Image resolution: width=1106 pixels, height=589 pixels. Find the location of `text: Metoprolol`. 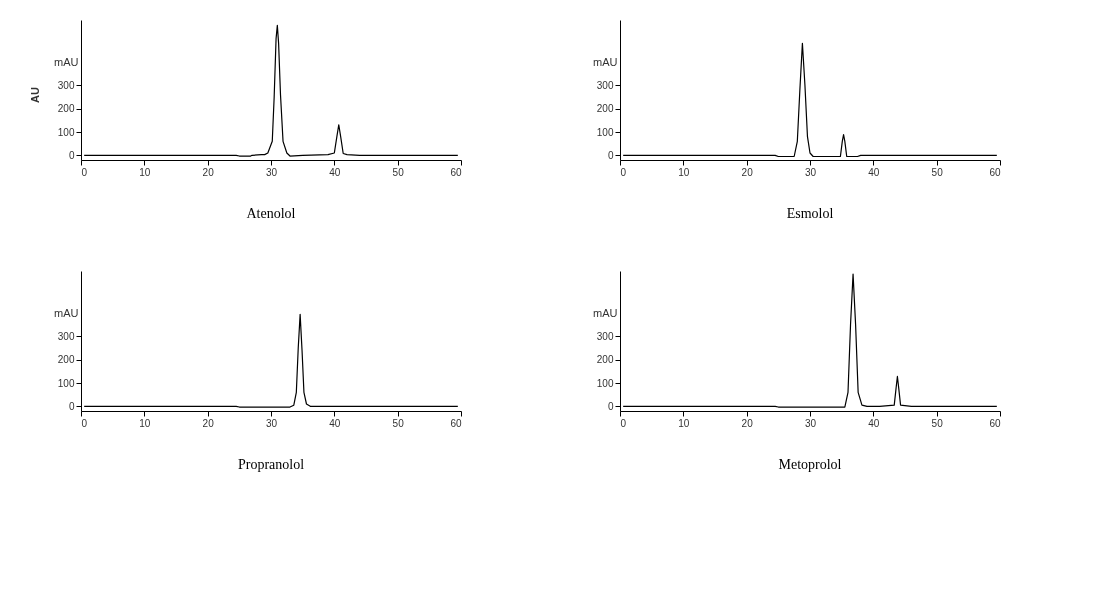

text: Metoprolol is located at coordinates (810, 464).